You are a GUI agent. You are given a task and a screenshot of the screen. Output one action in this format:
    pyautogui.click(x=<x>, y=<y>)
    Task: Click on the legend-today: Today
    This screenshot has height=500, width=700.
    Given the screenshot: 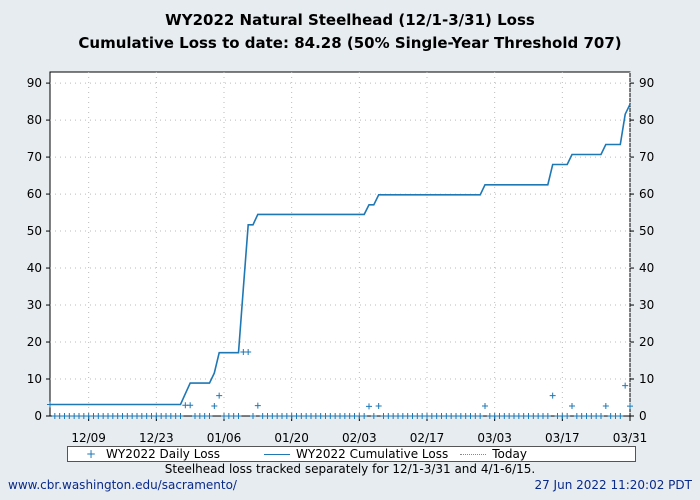 What is the action you would take?
    pyautogui.click(x=509, y=454)
    